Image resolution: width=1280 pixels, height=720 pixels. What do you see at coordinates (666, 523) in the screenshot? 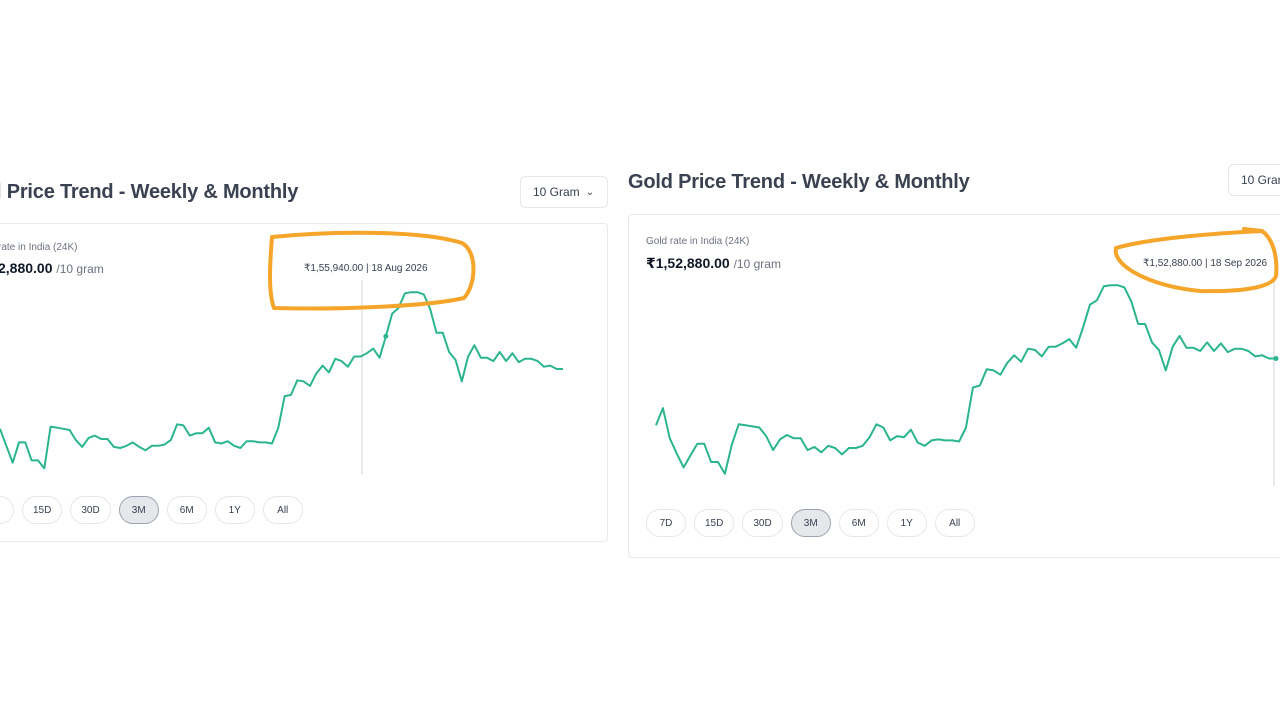
I see `range-button-7d: 7D` at bounding box center [666, 523].